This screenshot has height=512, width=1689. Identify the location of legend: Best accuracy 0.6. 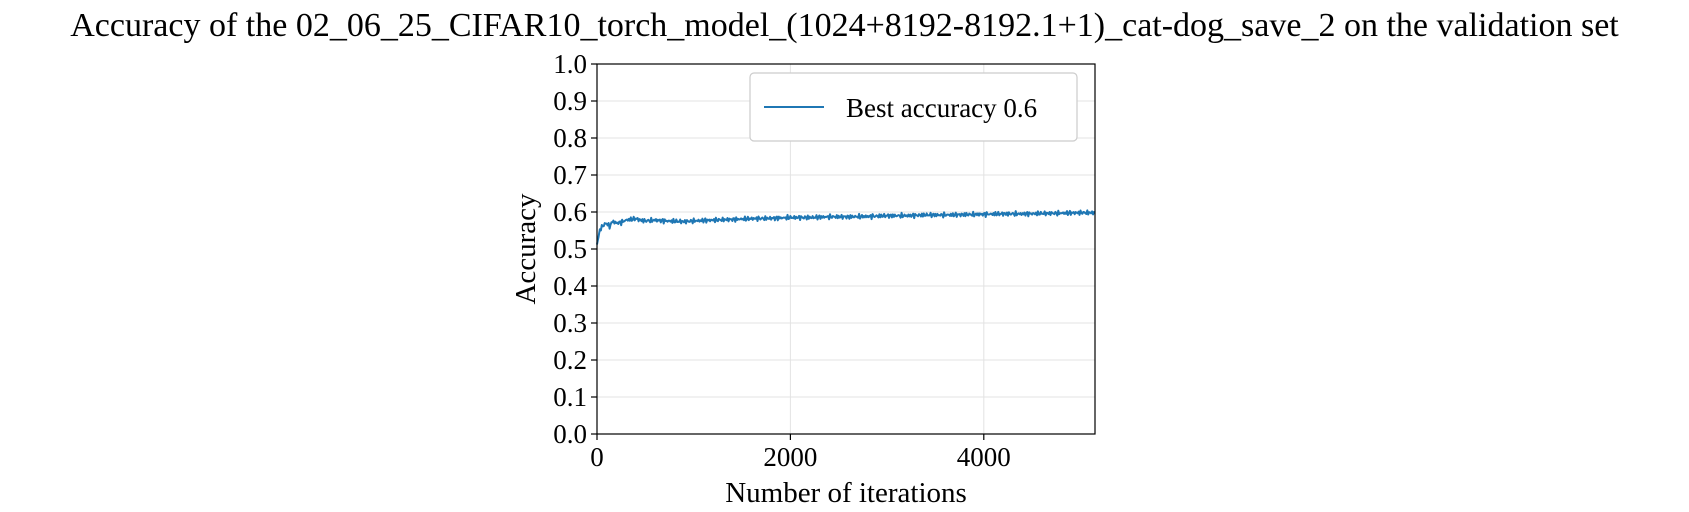
(913, 107).